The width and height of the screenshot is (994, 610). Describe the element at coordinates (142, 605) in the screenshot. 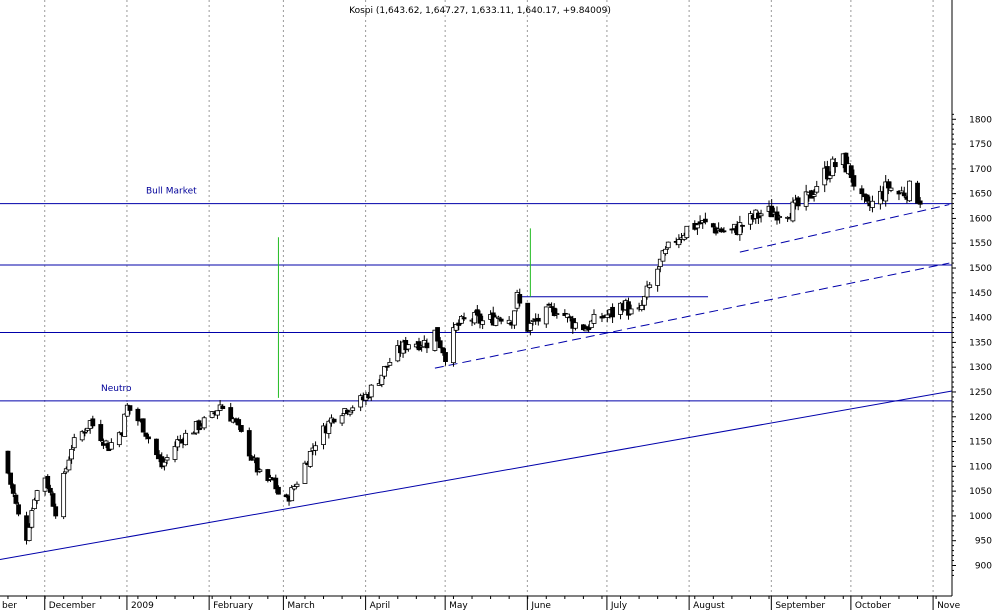

I see `x-tick-label: 2009` at that location.